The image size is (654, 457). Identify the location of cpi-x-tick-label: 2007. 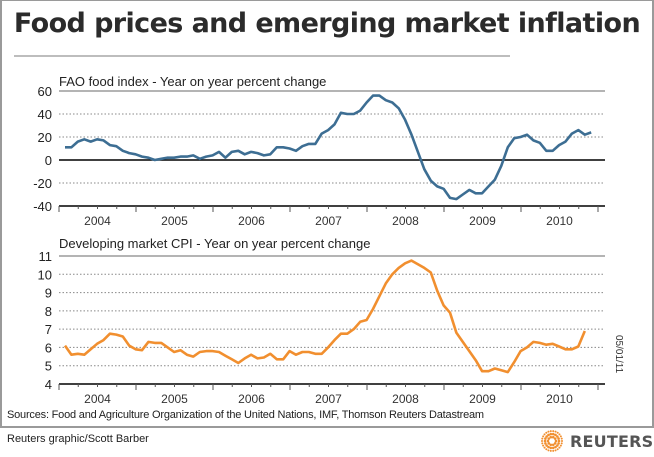
(328, 399).